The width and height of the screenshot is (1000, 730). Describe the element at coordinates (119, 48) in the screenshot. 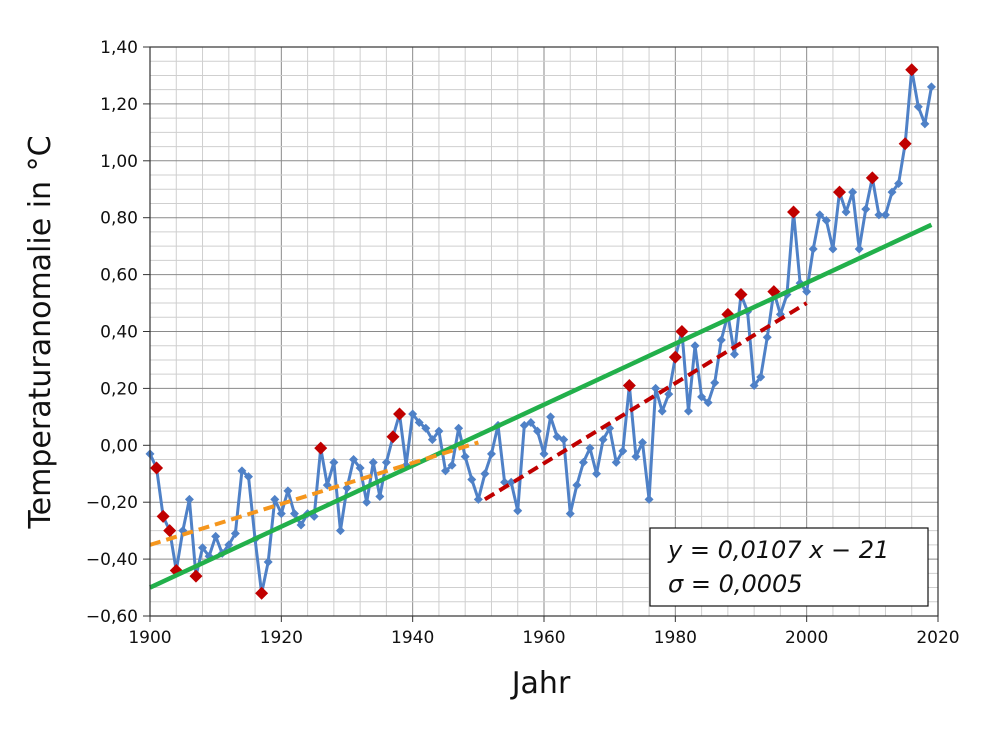

I see `y-tick-label: 1,40` at that location.